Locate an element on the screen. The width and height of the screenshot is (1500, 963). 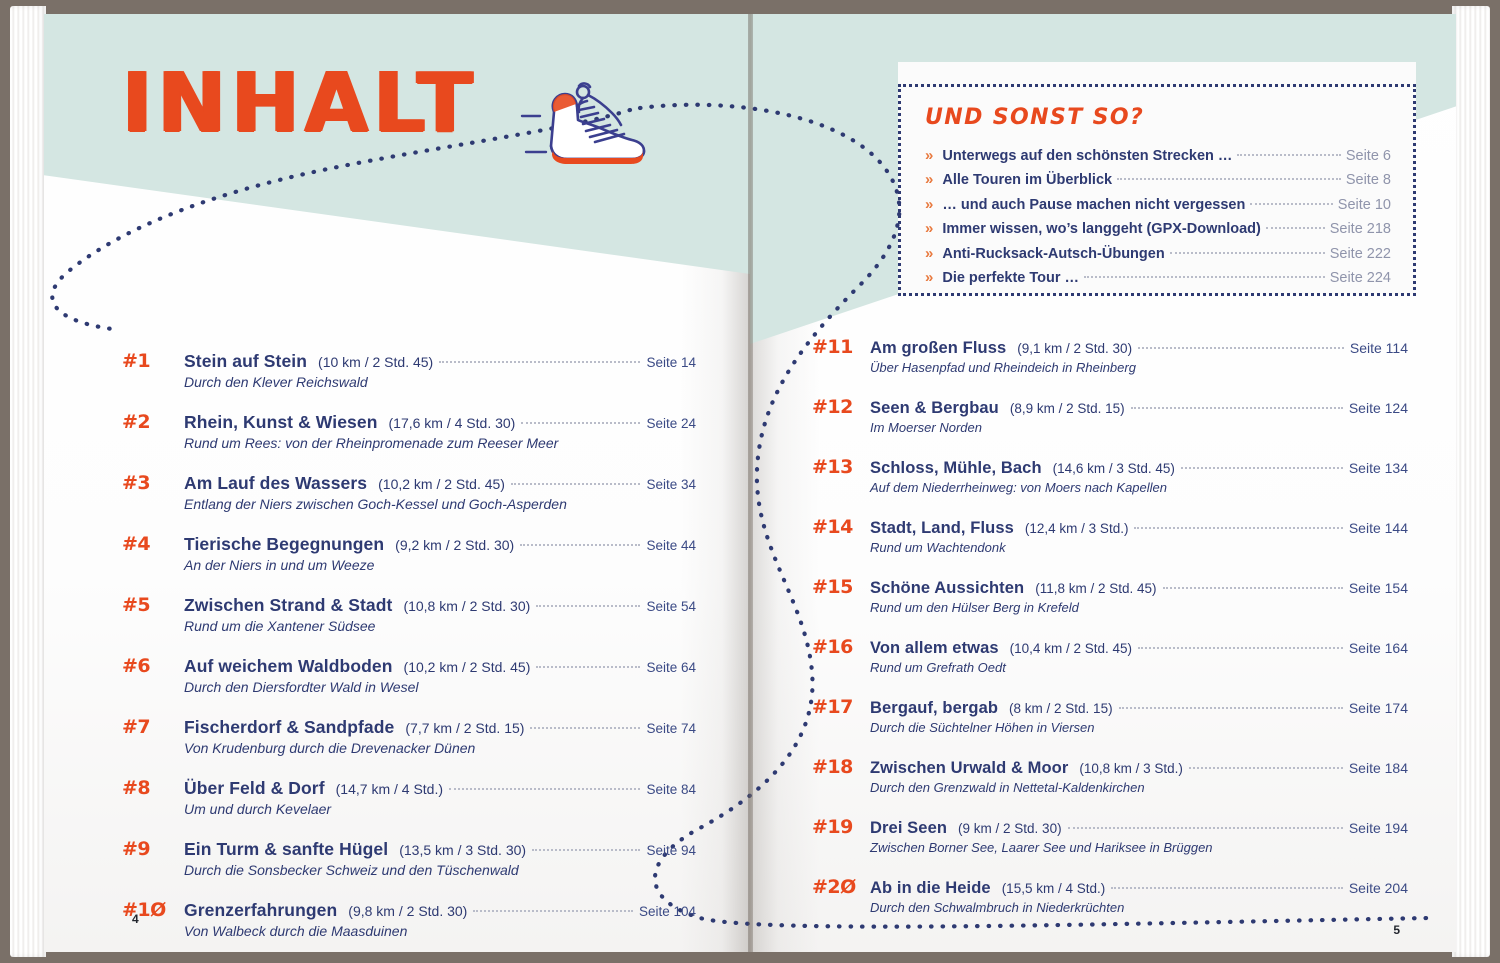
tour-number: #16 is located at coordinates (832, 647).